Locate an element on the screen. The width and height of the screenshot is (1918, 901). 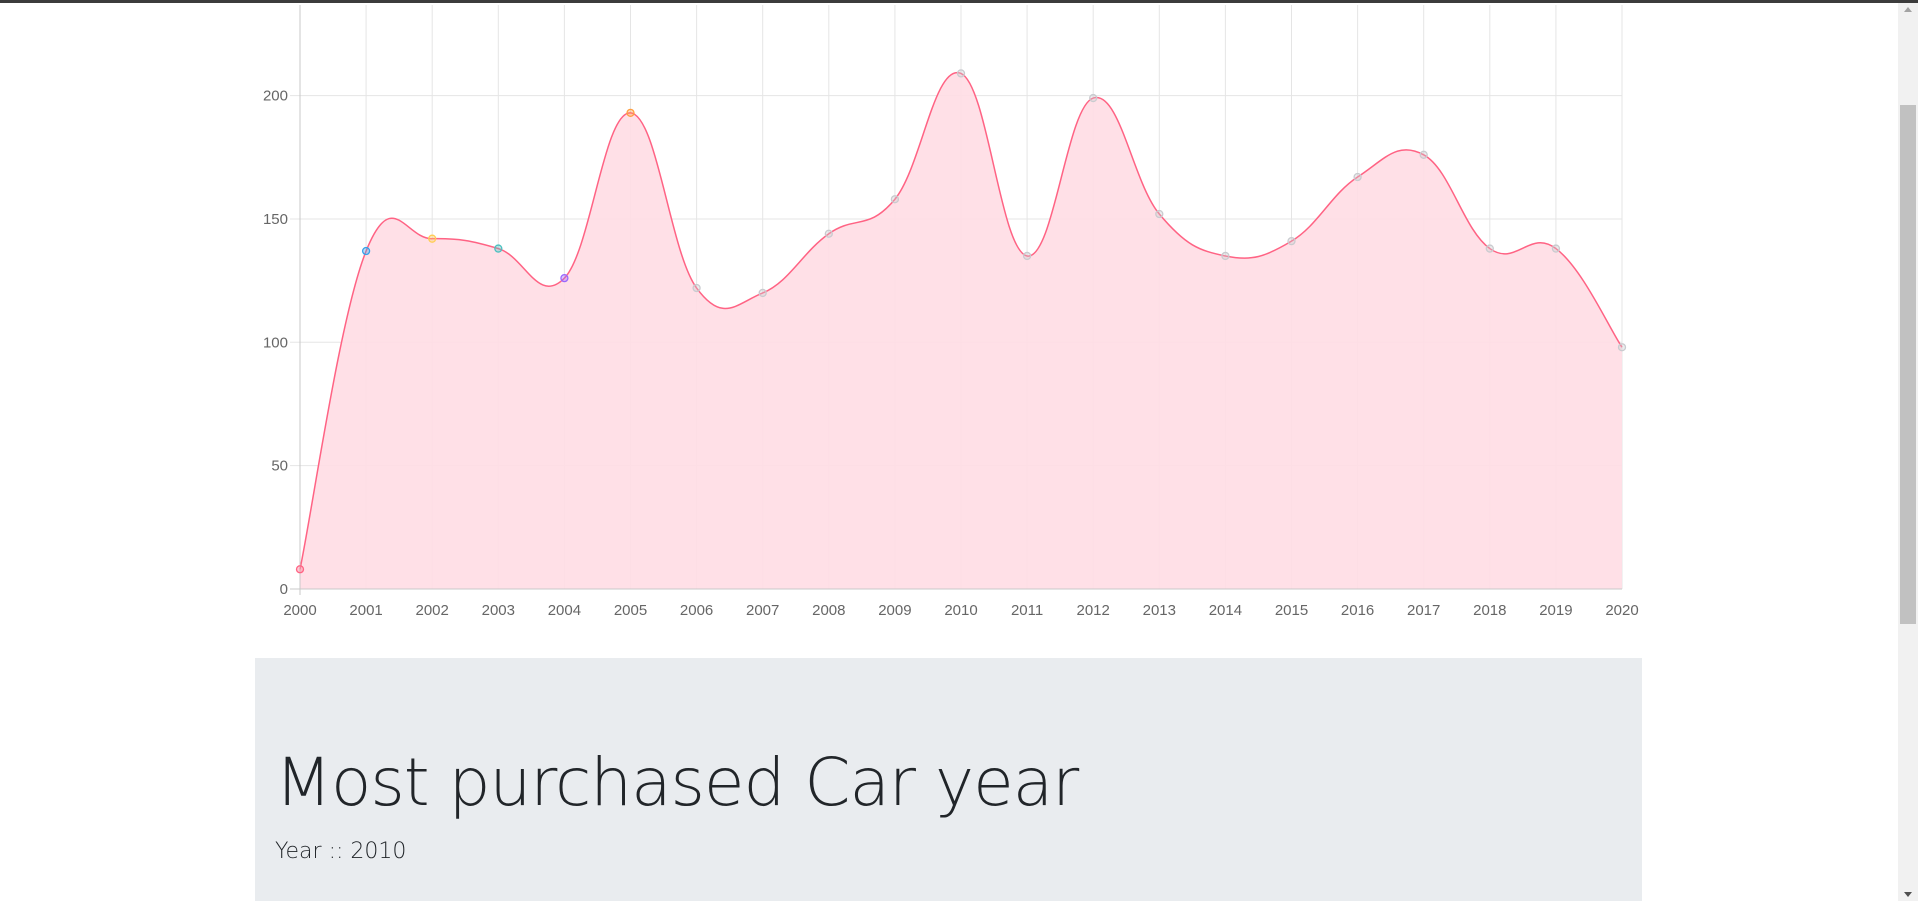
x-tick-label-2012: 2012 is located at coordinates (1093, 610).